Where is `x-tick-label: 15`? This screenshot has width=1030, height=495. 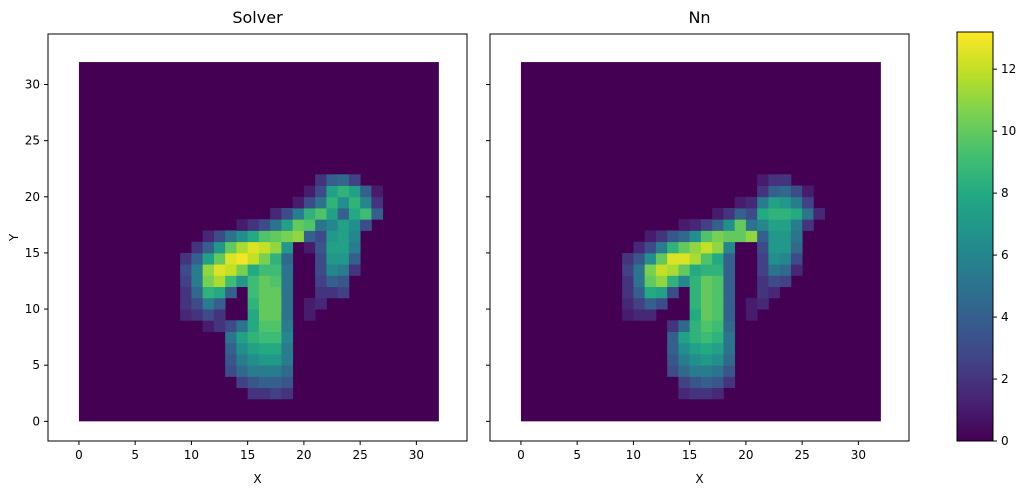 x-tick-label: 15 is located at coordinates (689, 455).